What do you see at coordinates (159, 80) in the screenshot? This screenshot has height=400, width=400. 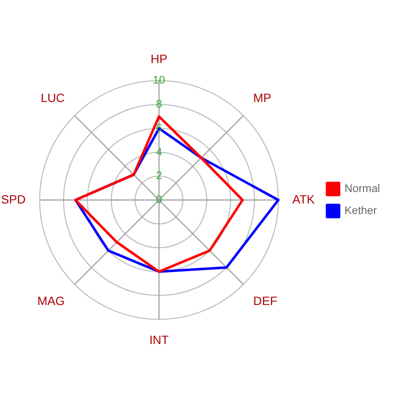 I see `y-tick-label: 10` at bounding box center [159, 80].